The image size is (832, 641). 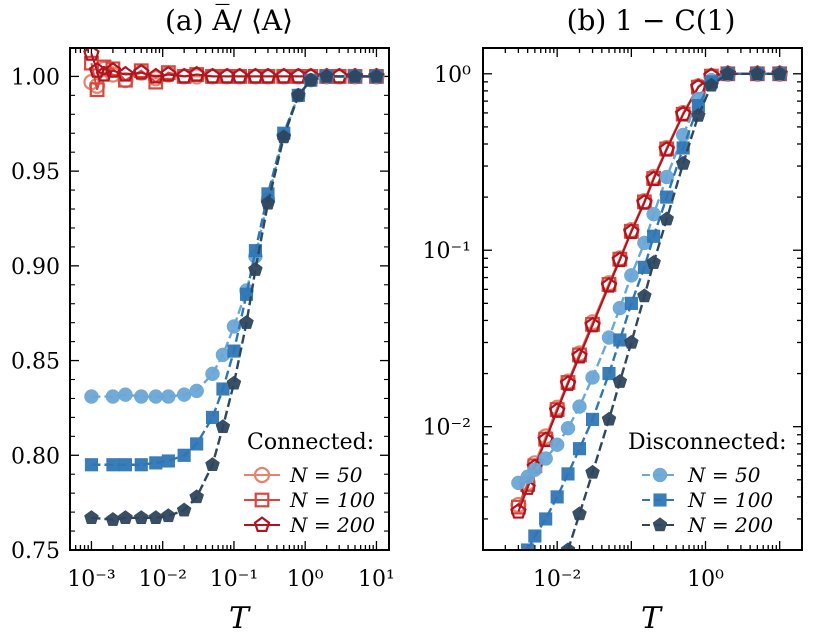 What do you see at coordinates (651, 20) in the screenshot?
I see `panel-b-title: (b) 1 − C(1)` at bounding box center [651, 20].